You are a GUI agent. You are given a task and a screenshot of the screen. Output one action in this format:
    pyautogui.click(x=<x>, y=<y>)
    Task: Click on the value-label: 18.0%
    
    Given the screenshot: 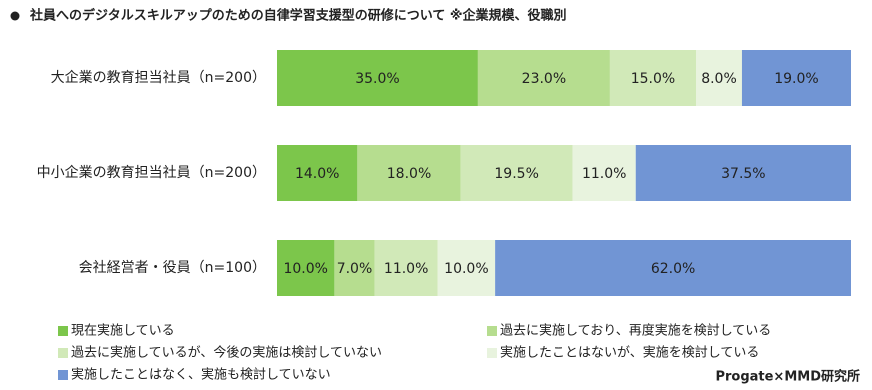 What is the action you would take?
    pyautogui.click(x=409, y=174)
    